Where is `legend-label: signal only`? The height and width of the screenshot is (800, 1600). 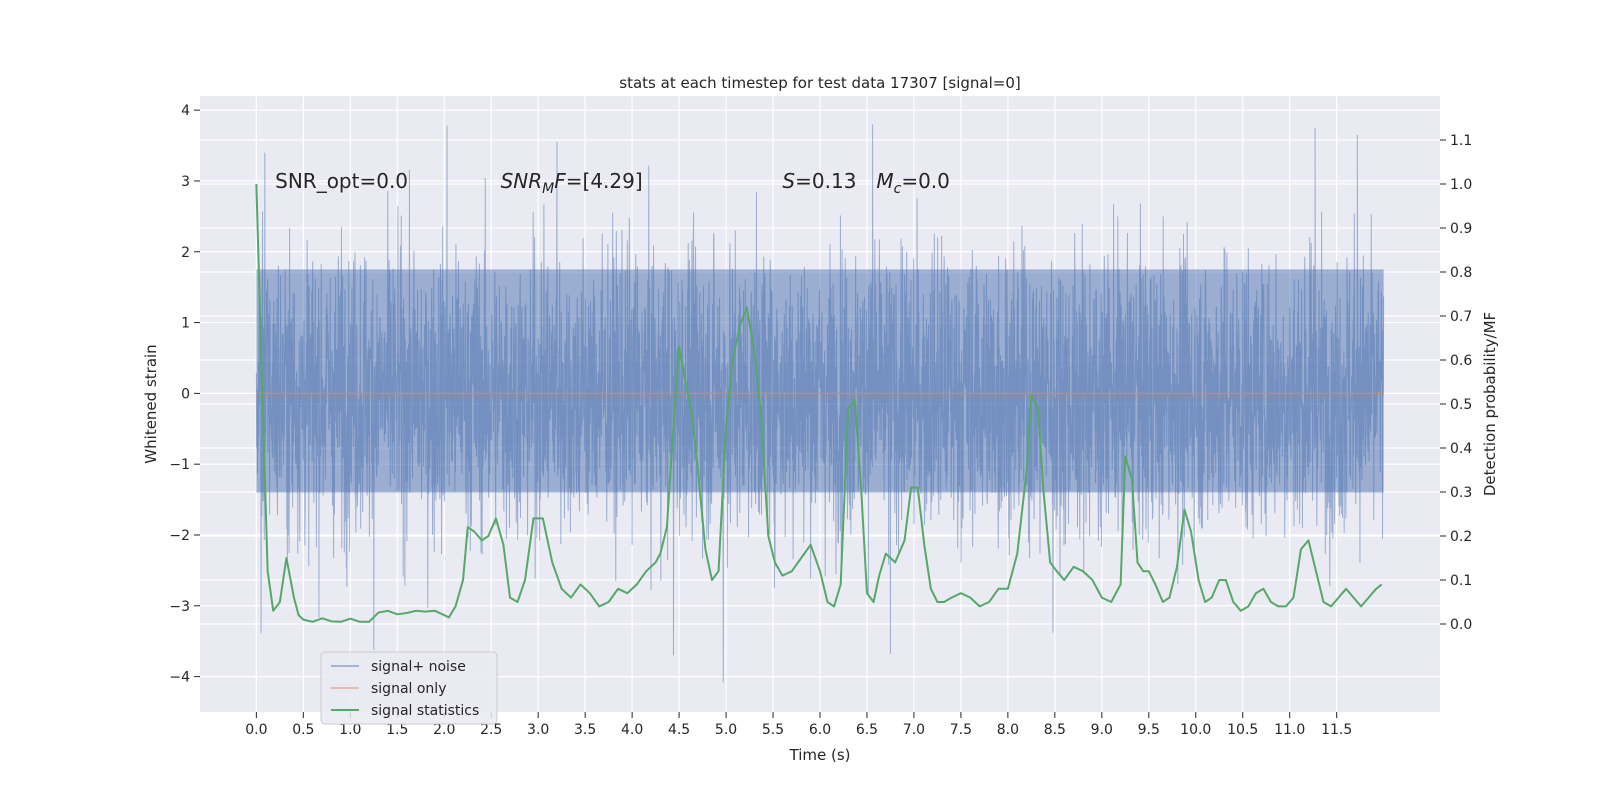
legend-label: signal only is located at coordinates (408, 689).